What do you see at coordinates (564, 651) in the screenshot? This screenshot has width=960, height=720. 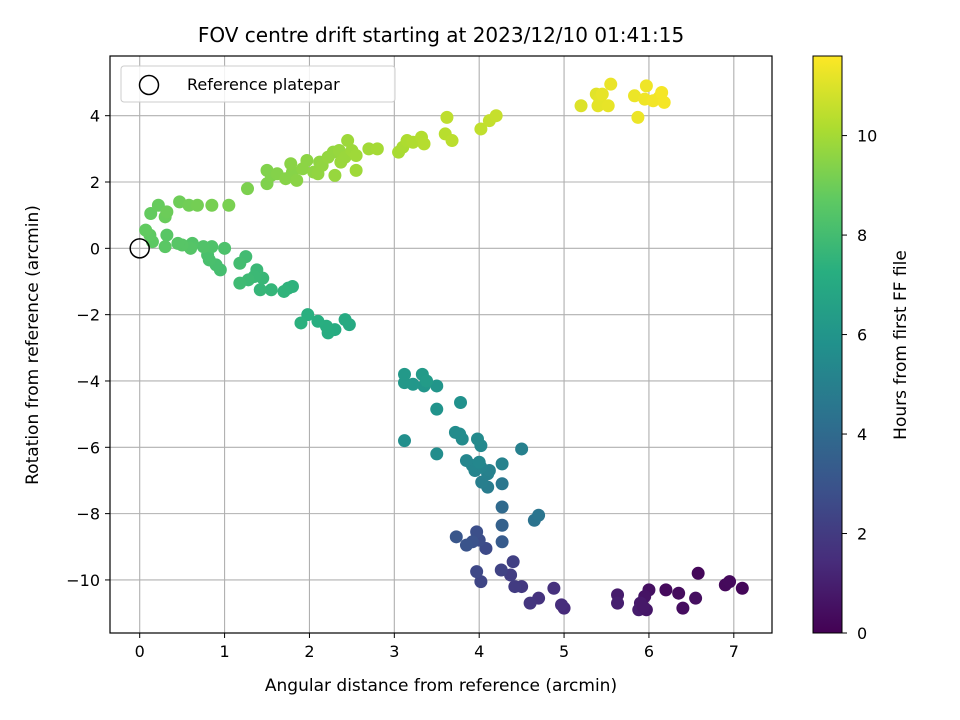 I see `x-tick-label: 5` at bounding box center [564, 651].